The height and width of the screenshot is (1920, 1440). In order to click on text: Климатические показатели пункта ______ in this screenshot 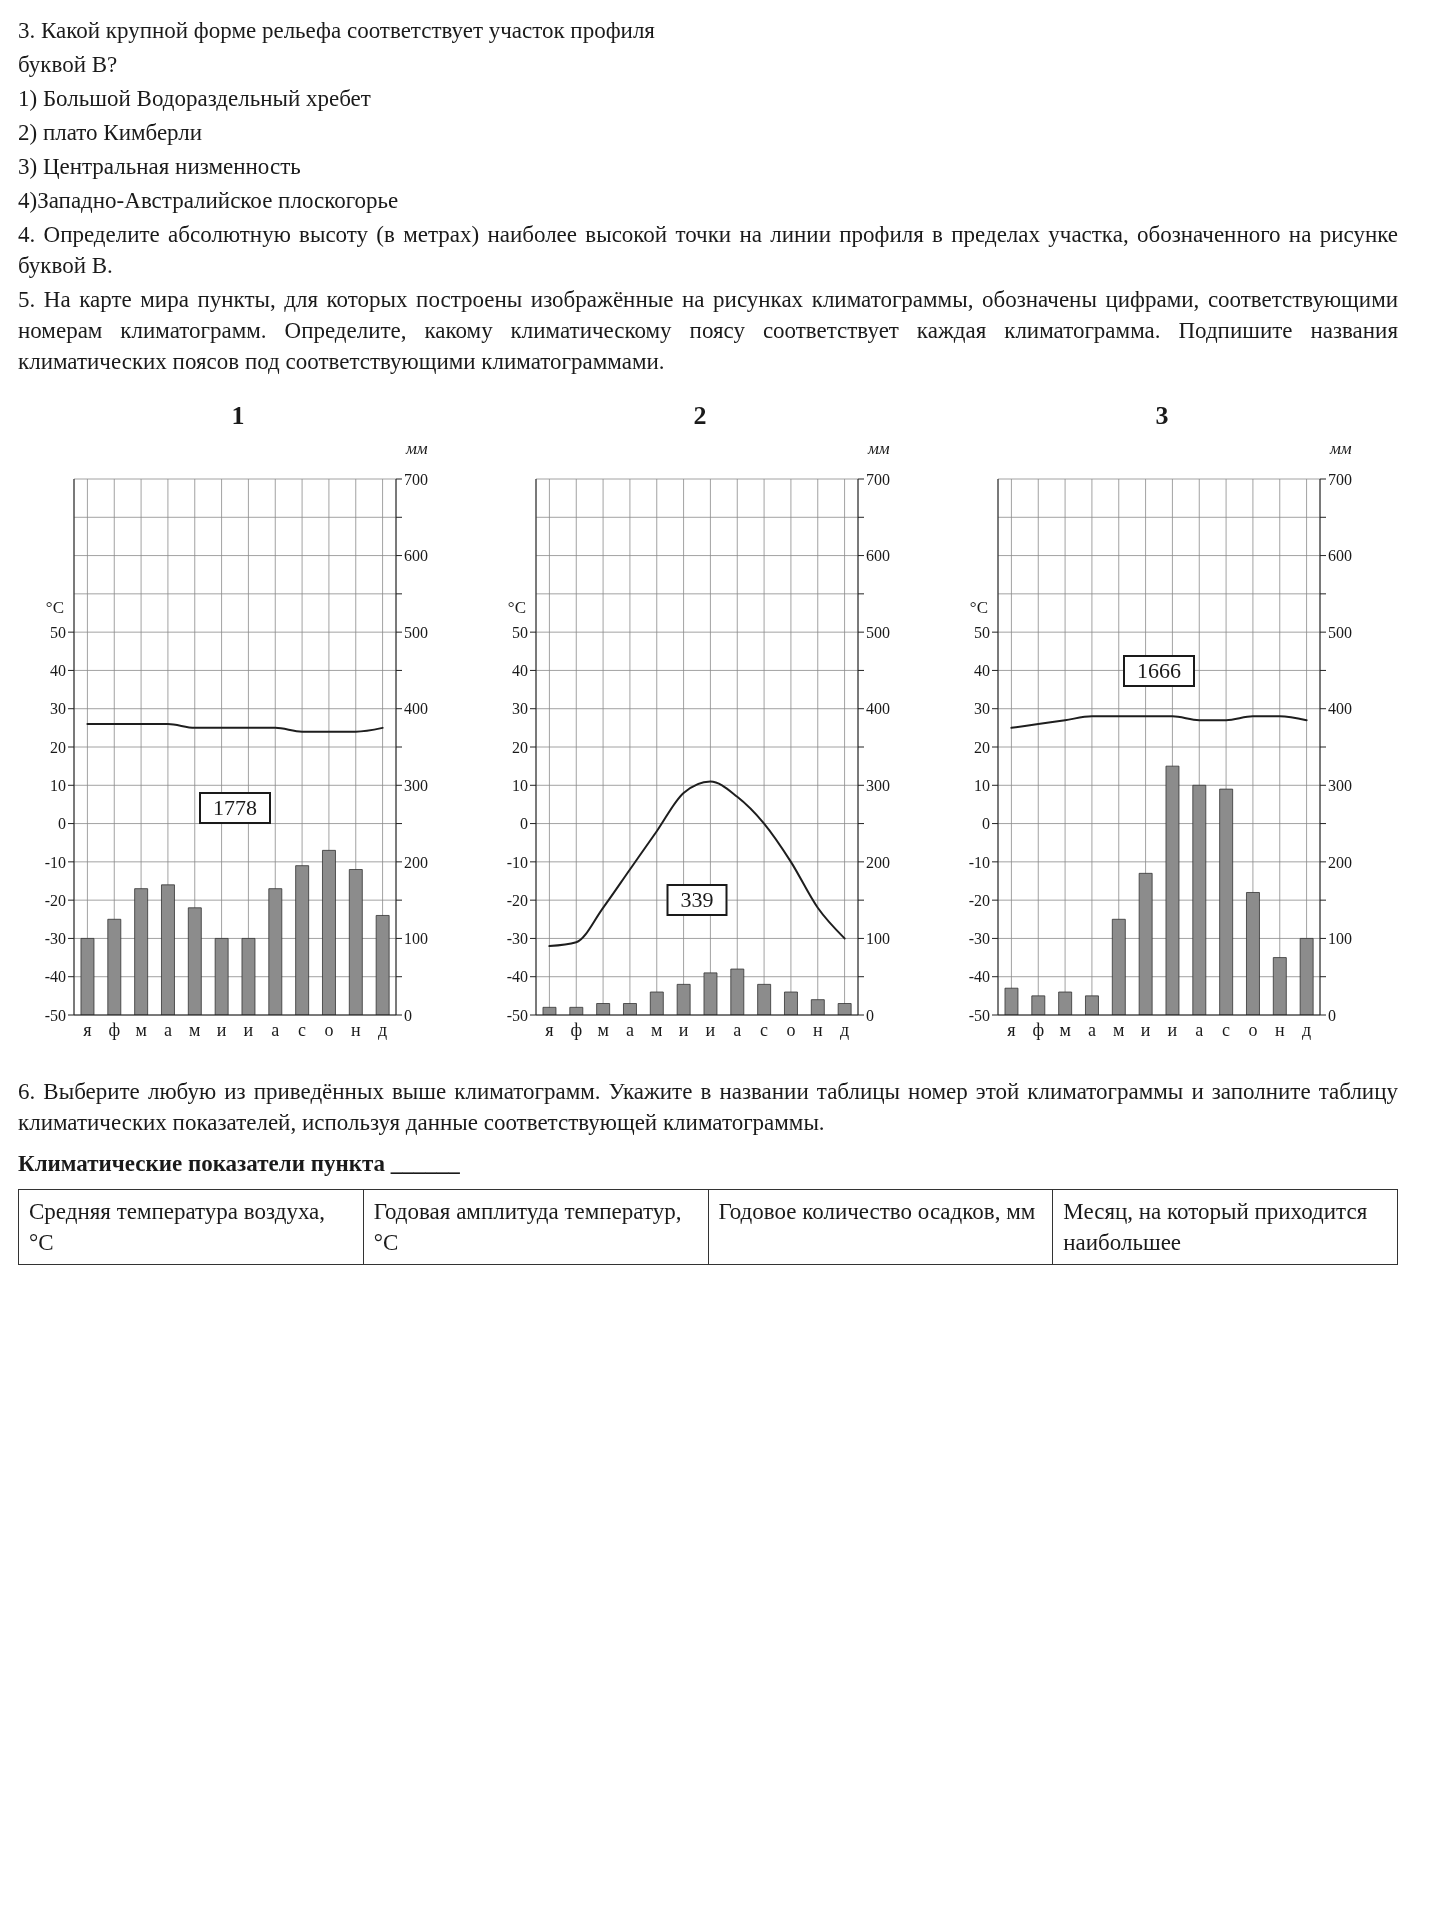, I will do `click(239, 1163)`.